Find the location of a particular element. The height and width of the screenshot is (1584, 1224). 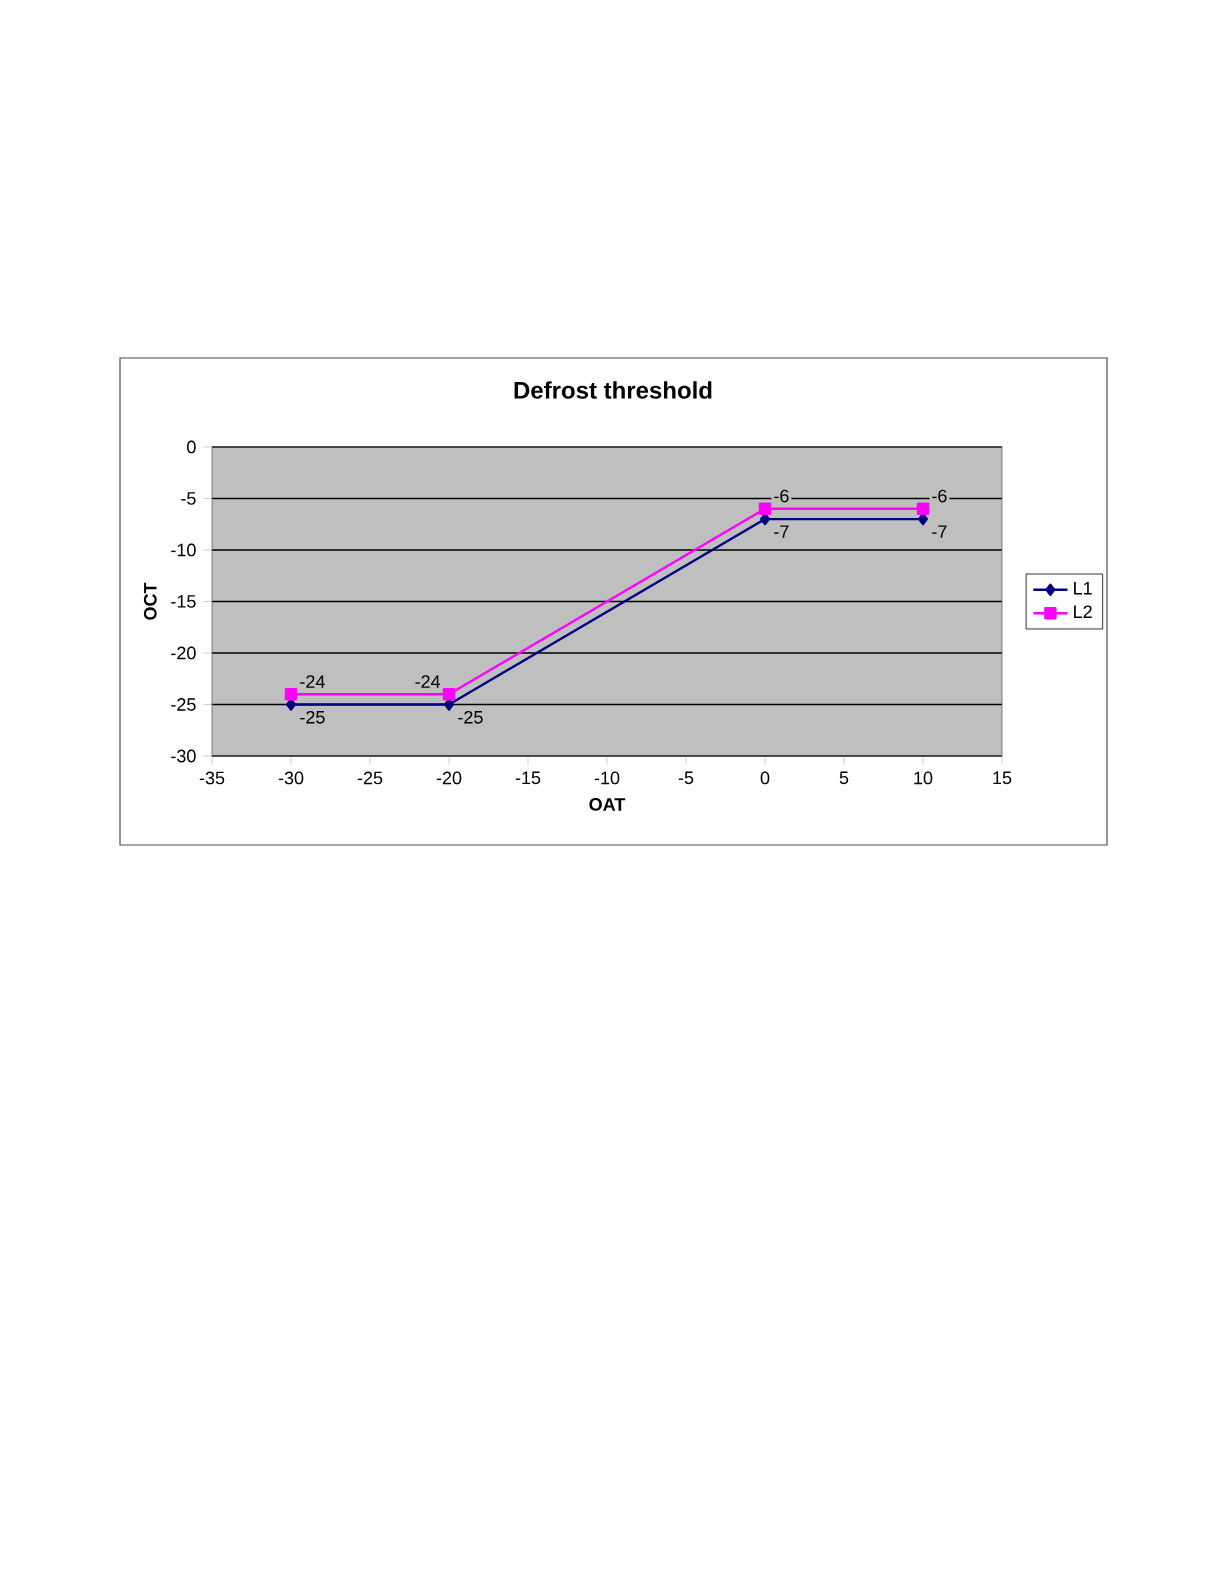

chart-title: Defrost threshold is located at coordinates (613, 390).